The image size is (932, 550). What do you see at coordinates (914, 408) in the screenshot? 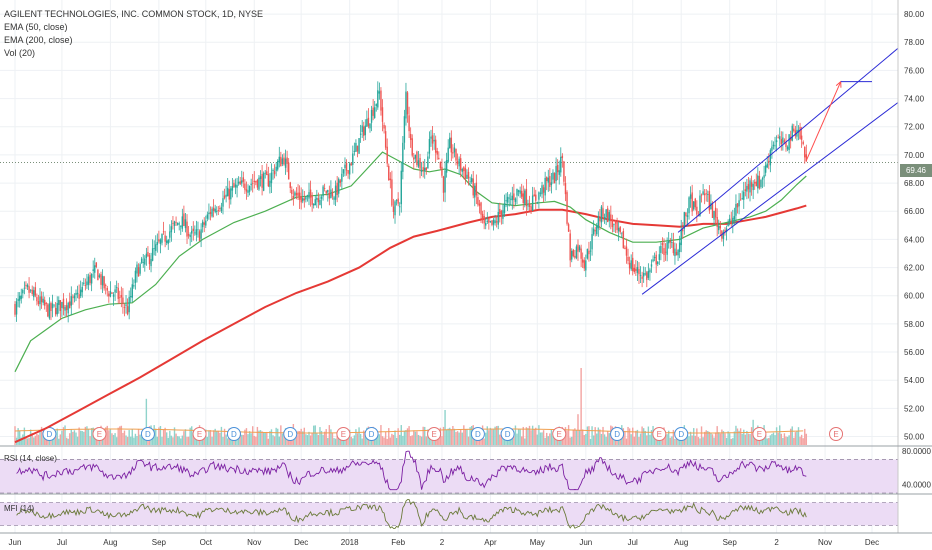
I see `price-tick-label: 52.00` at bounding box center [914, 408].